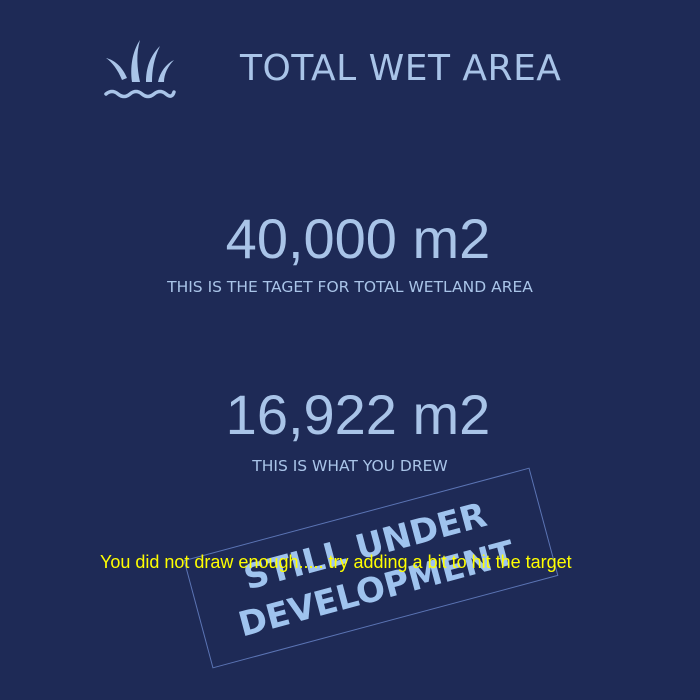 This screenshot has width=700, height=700. What do you see at coordinates (350, 287) in the screenshot?
I see `target-area-caption: THIS IS THE TAGET FOR TOTAL WETLAND AREA` at bounding box center [350, 287].